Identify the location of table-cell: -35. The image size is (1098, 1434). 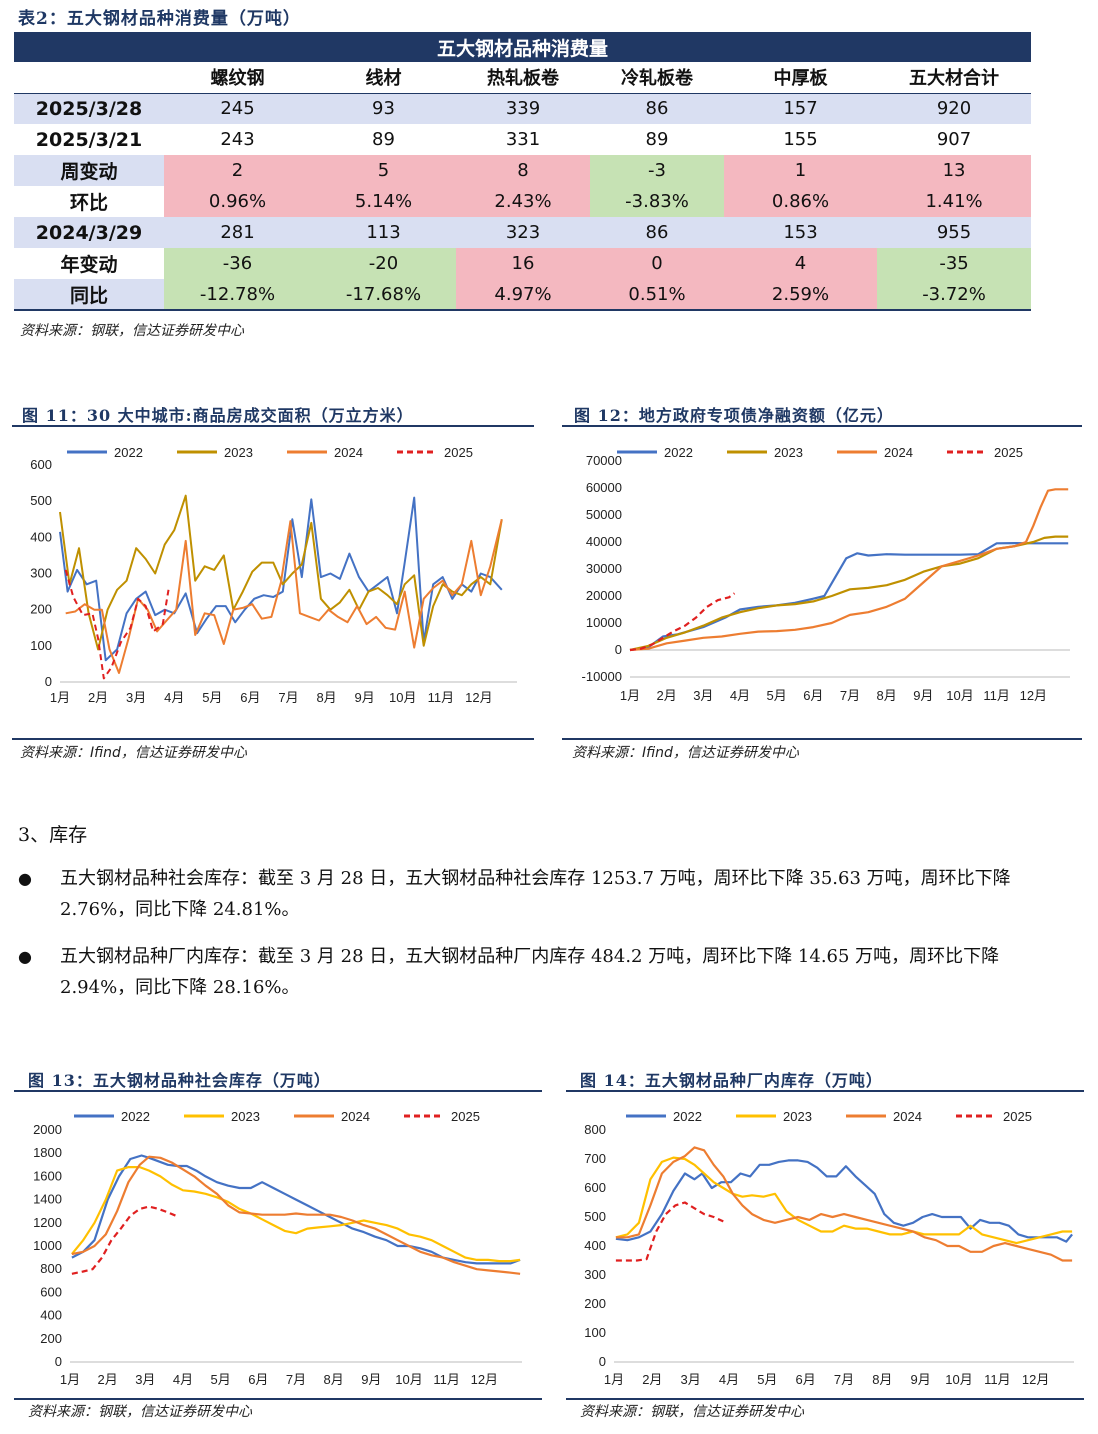
(954, 263).